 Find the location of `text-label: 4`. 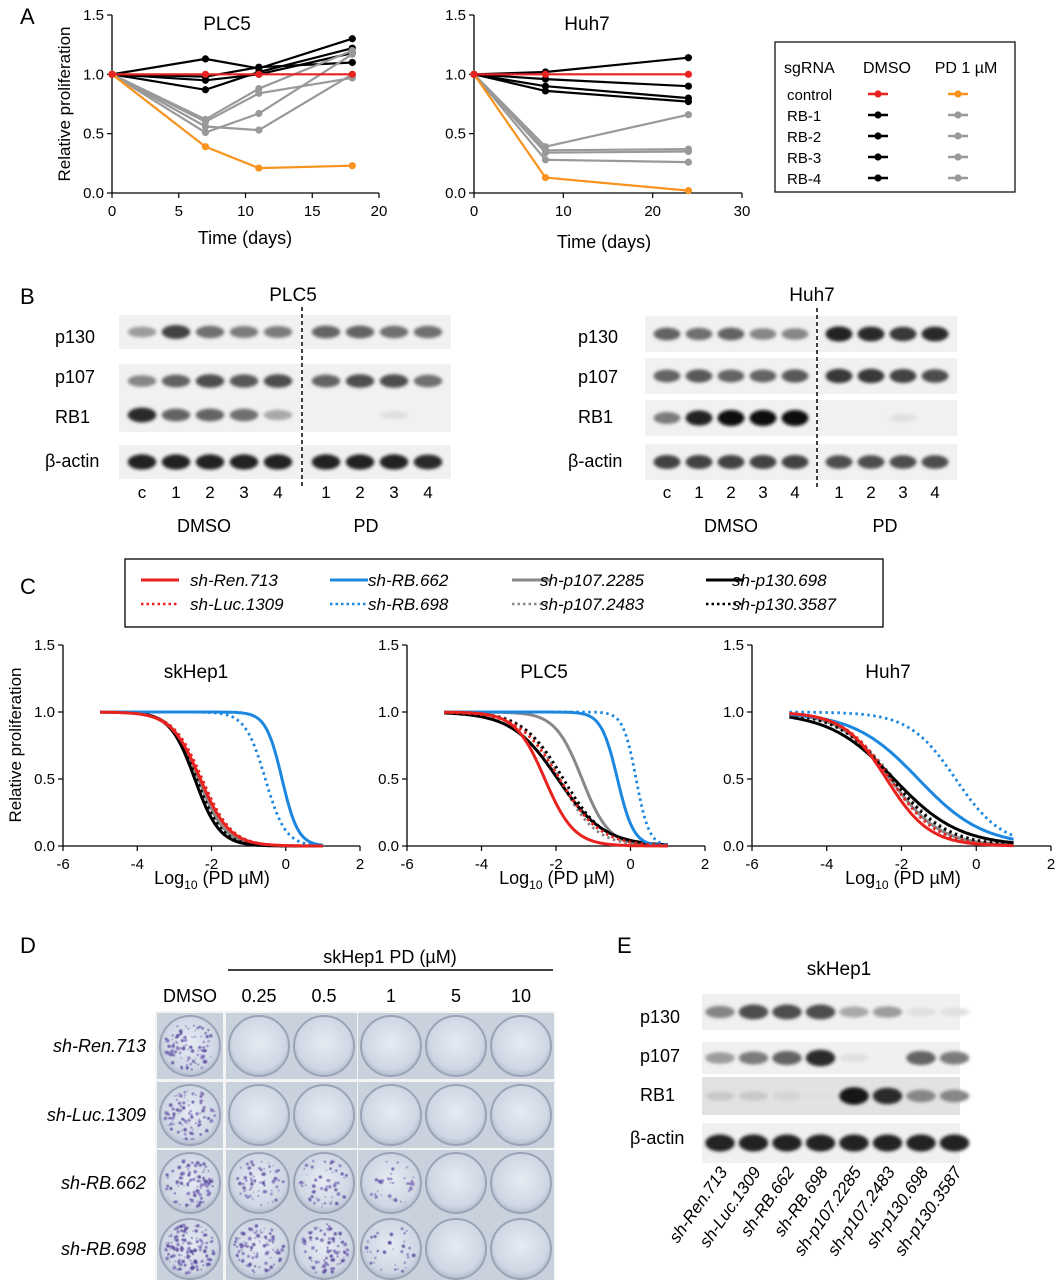

text-label: 4 is located at coordinates (277, 492).